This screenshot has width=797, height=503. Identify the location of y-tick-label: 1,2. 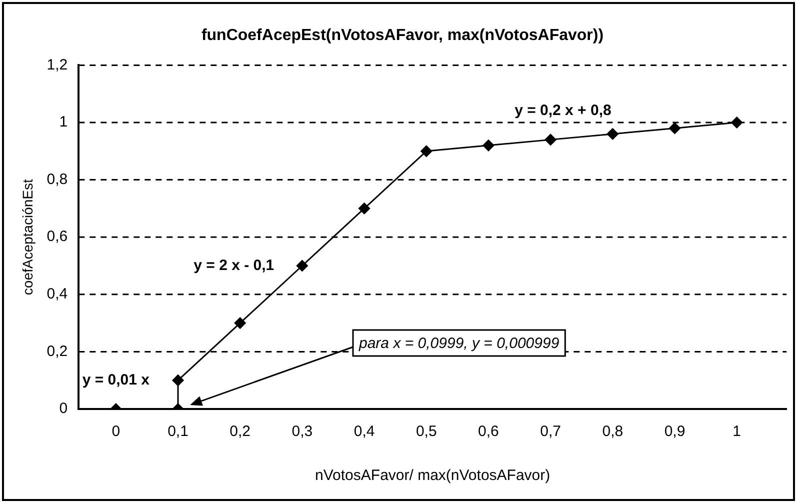
(57, 65).